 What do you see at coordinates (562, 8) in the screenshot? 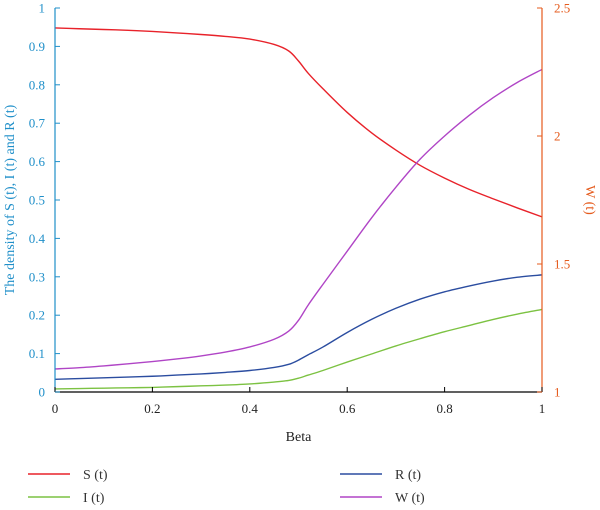
I see `y-right-tick-label: 2.5` at bounding box center [562, 8].